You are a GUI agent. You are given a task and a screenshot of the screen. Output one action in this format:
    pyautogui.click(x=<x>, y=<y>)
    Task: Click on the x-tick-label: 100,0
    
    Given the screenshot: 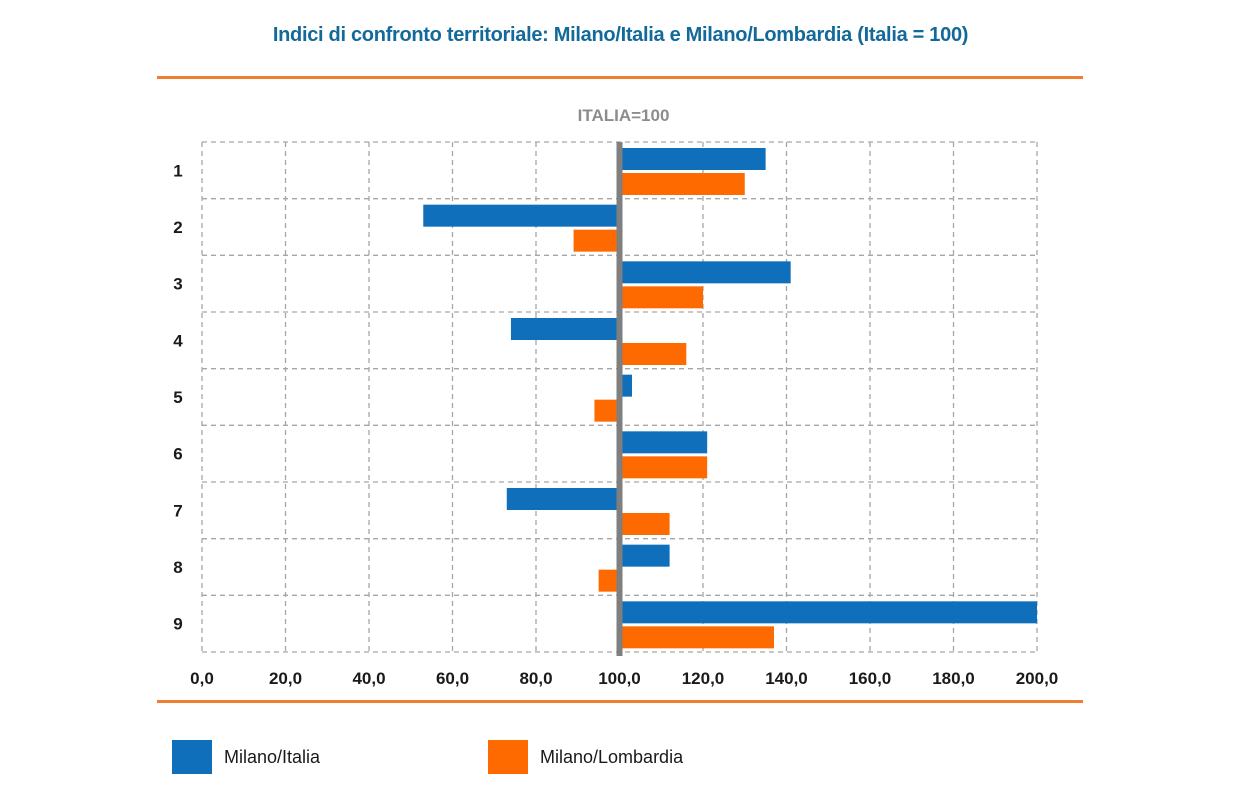 What is the action you would take?
    pyautogui.click(x=619, y=678)
    